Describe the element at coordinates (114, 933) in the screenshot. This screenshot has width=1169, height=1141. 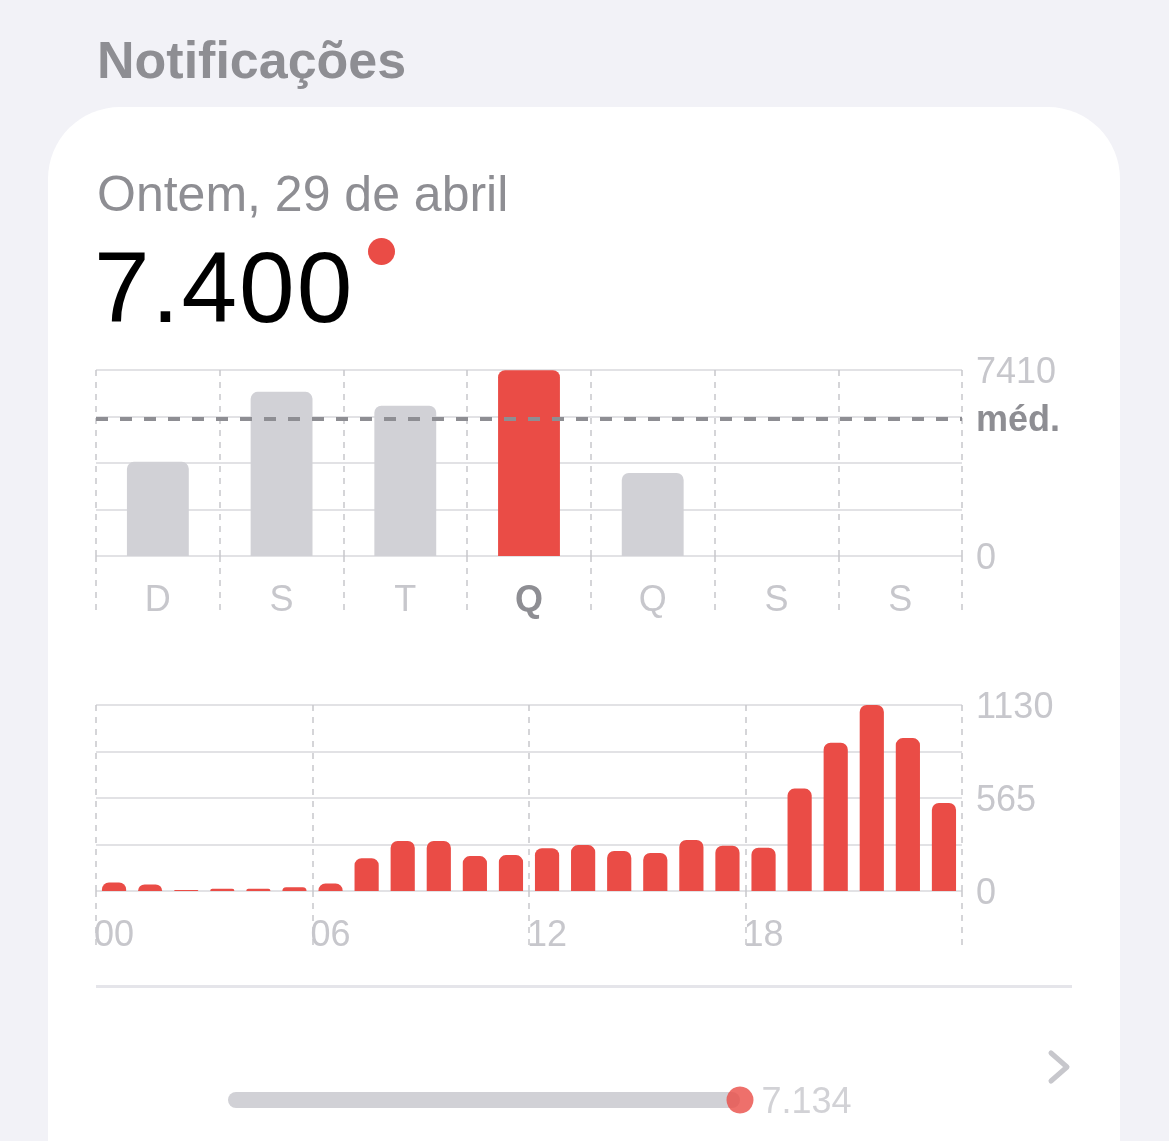
I see `x-tick-label: 00` at that location.